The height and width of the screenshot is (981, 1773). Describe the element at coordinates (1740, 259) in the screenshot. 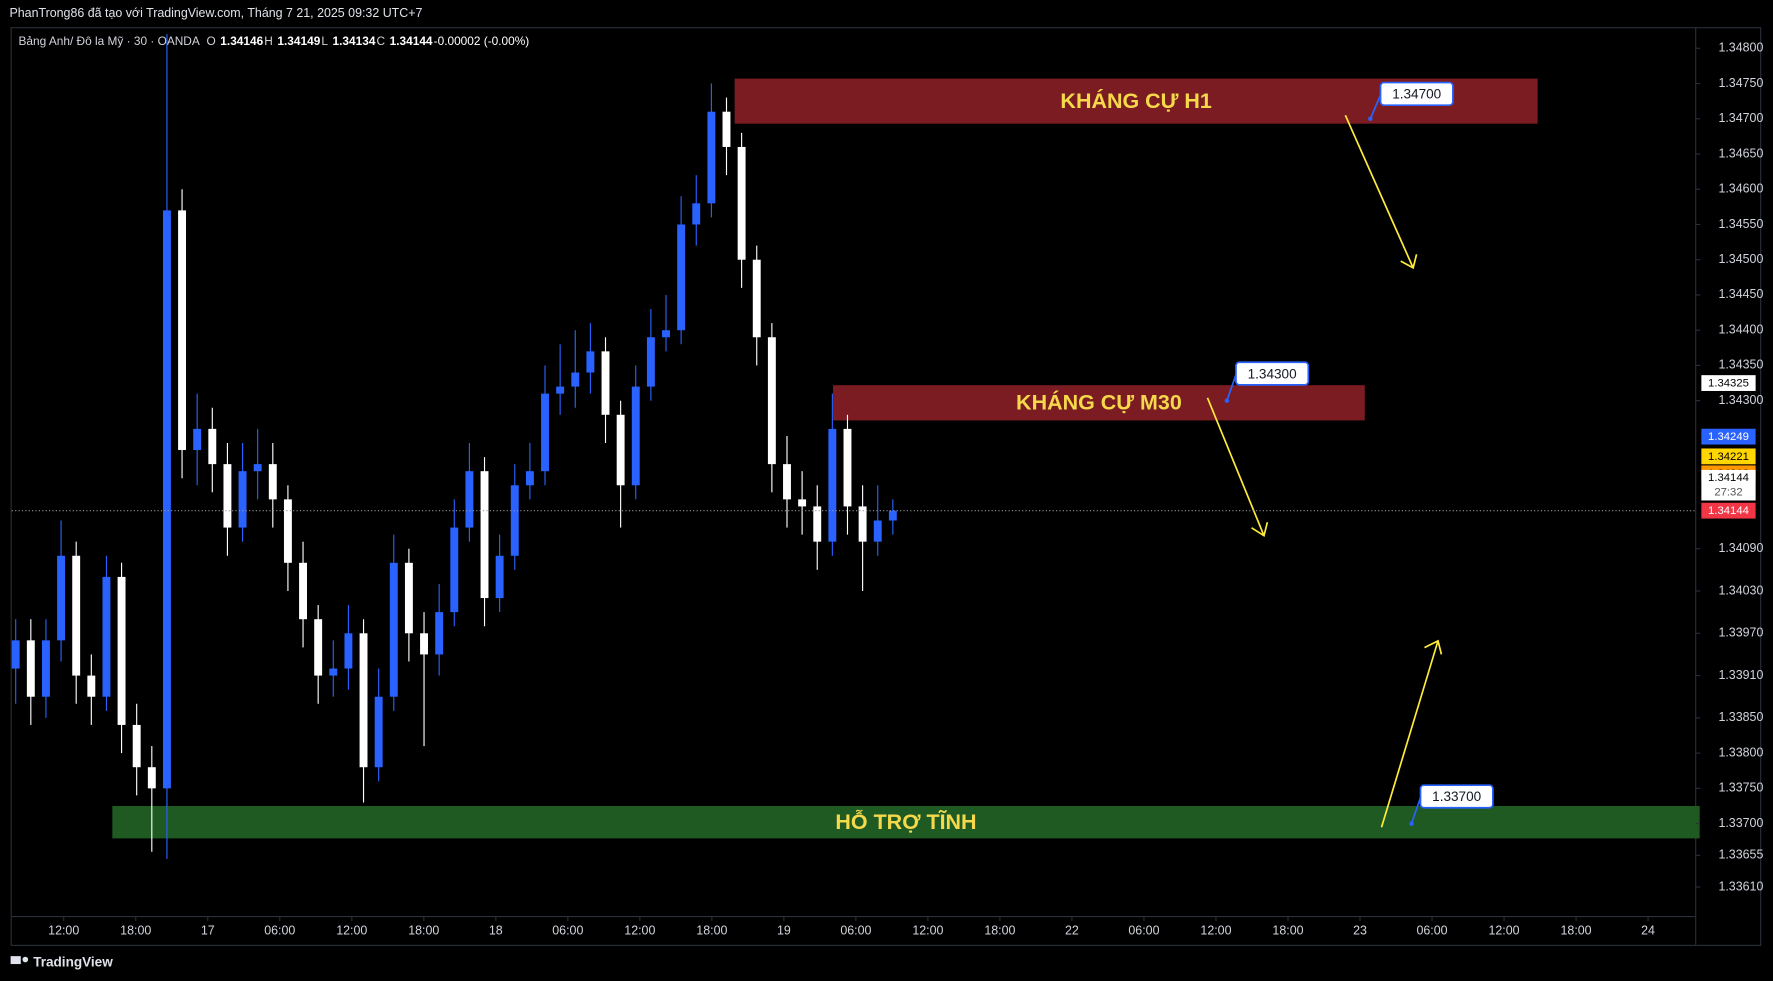

I see `y-tick-label: 1.34500` at that location.